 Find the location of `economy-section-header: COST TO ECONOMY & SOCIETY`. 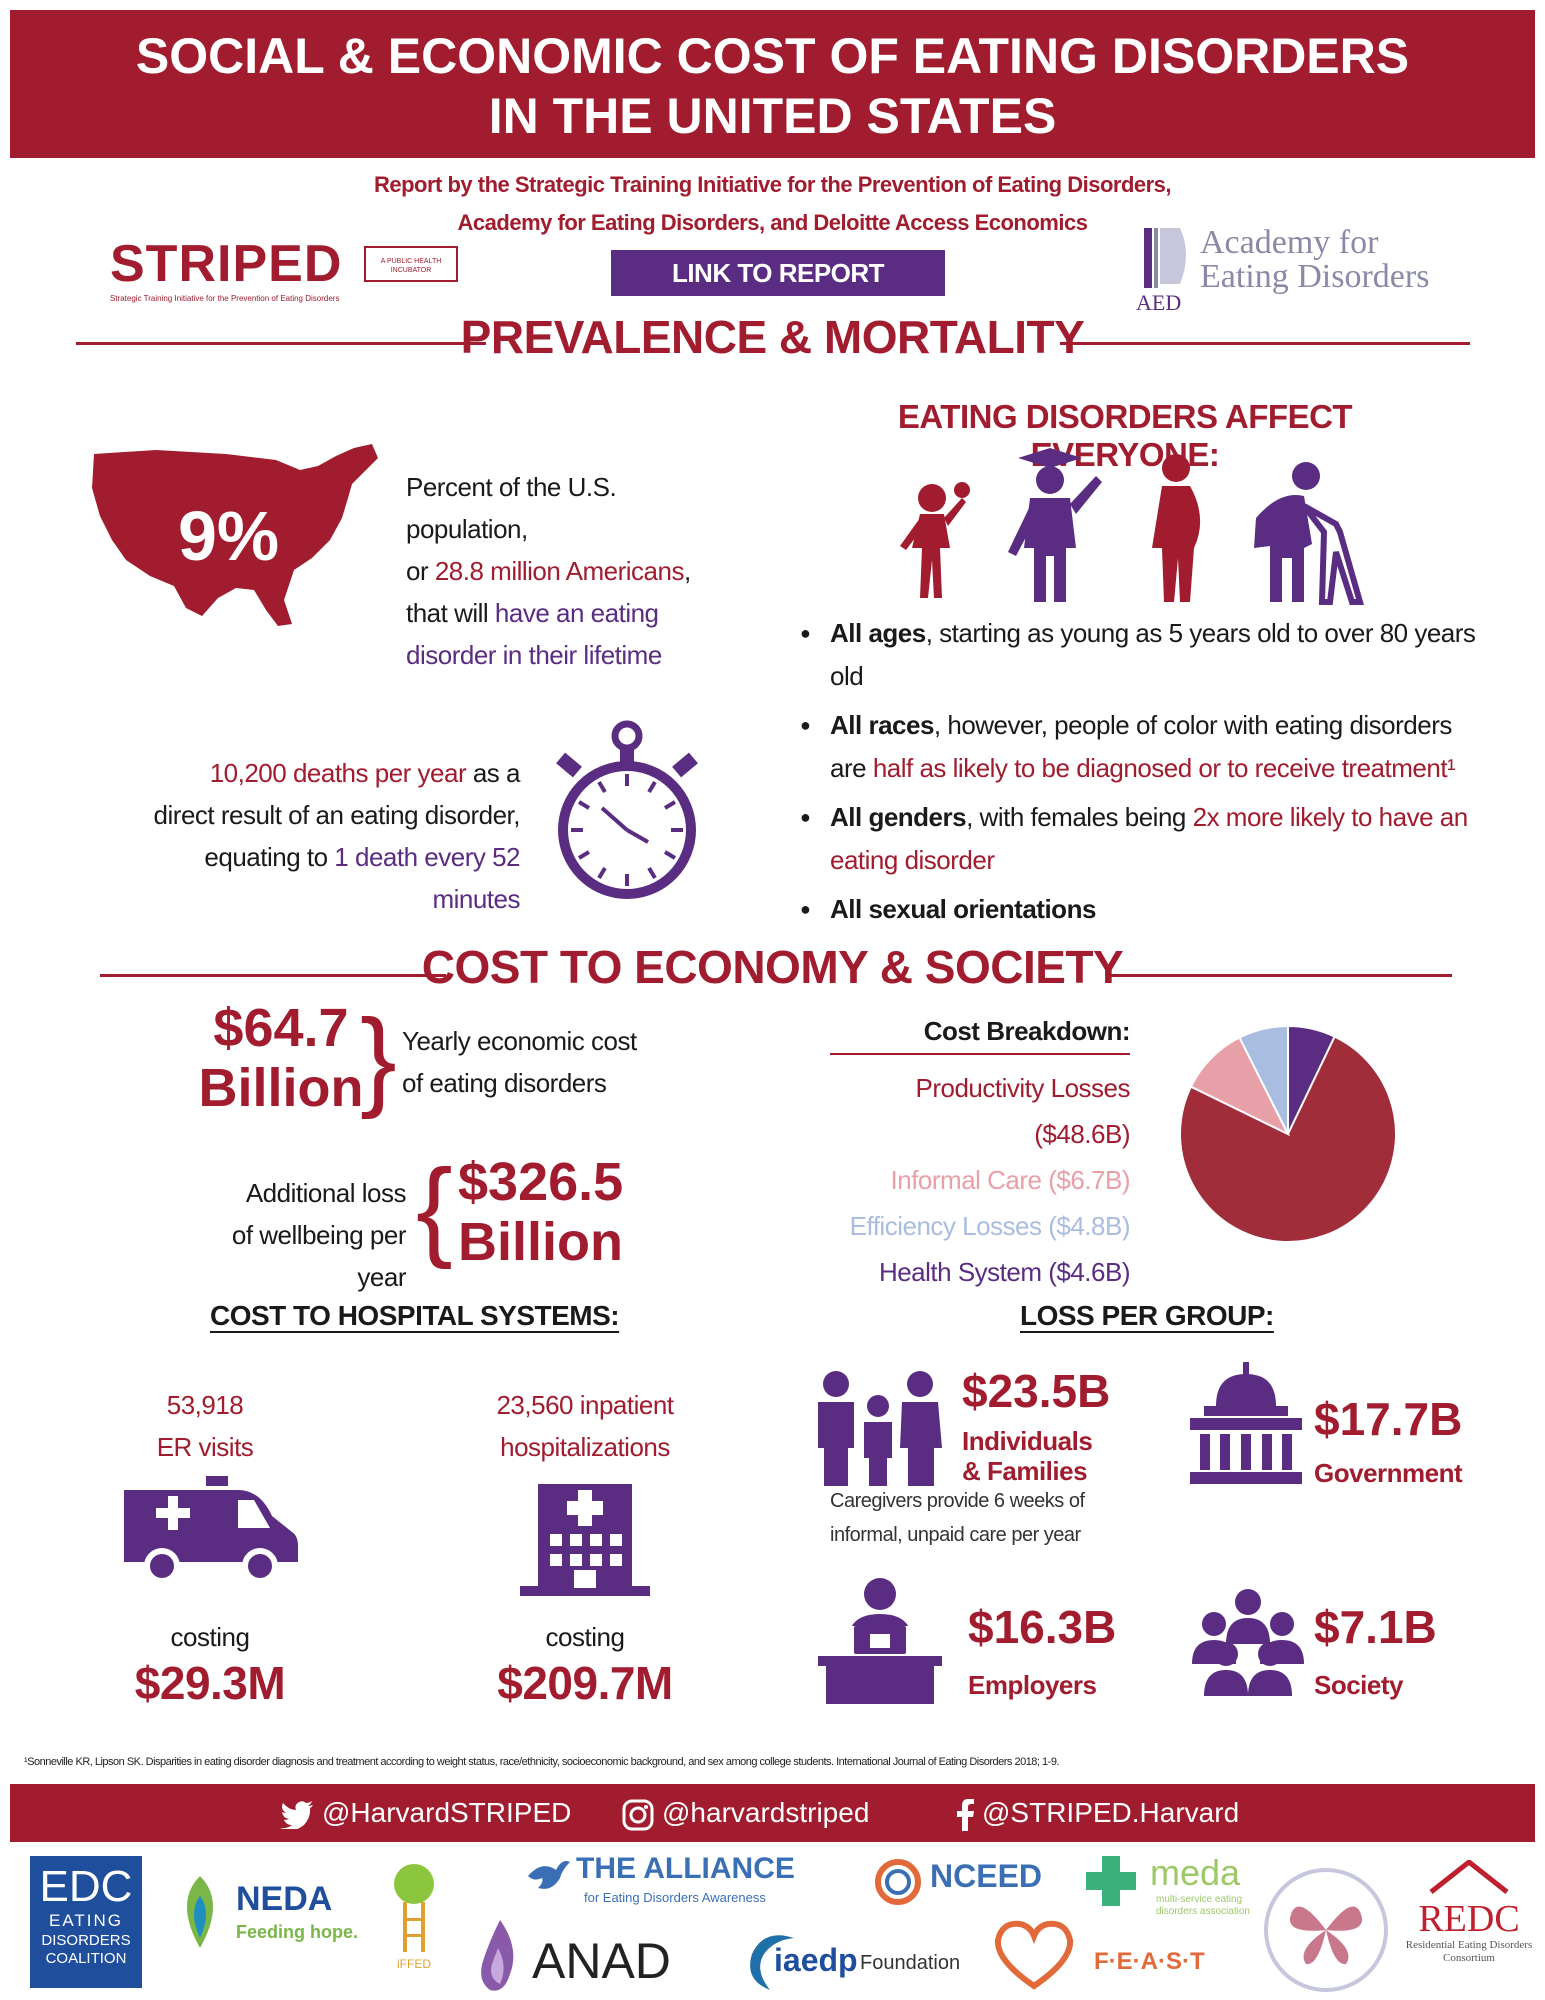

economy-section-header: COST TO ECONOMY & SOCIETY is located at coordinates (772, 967).